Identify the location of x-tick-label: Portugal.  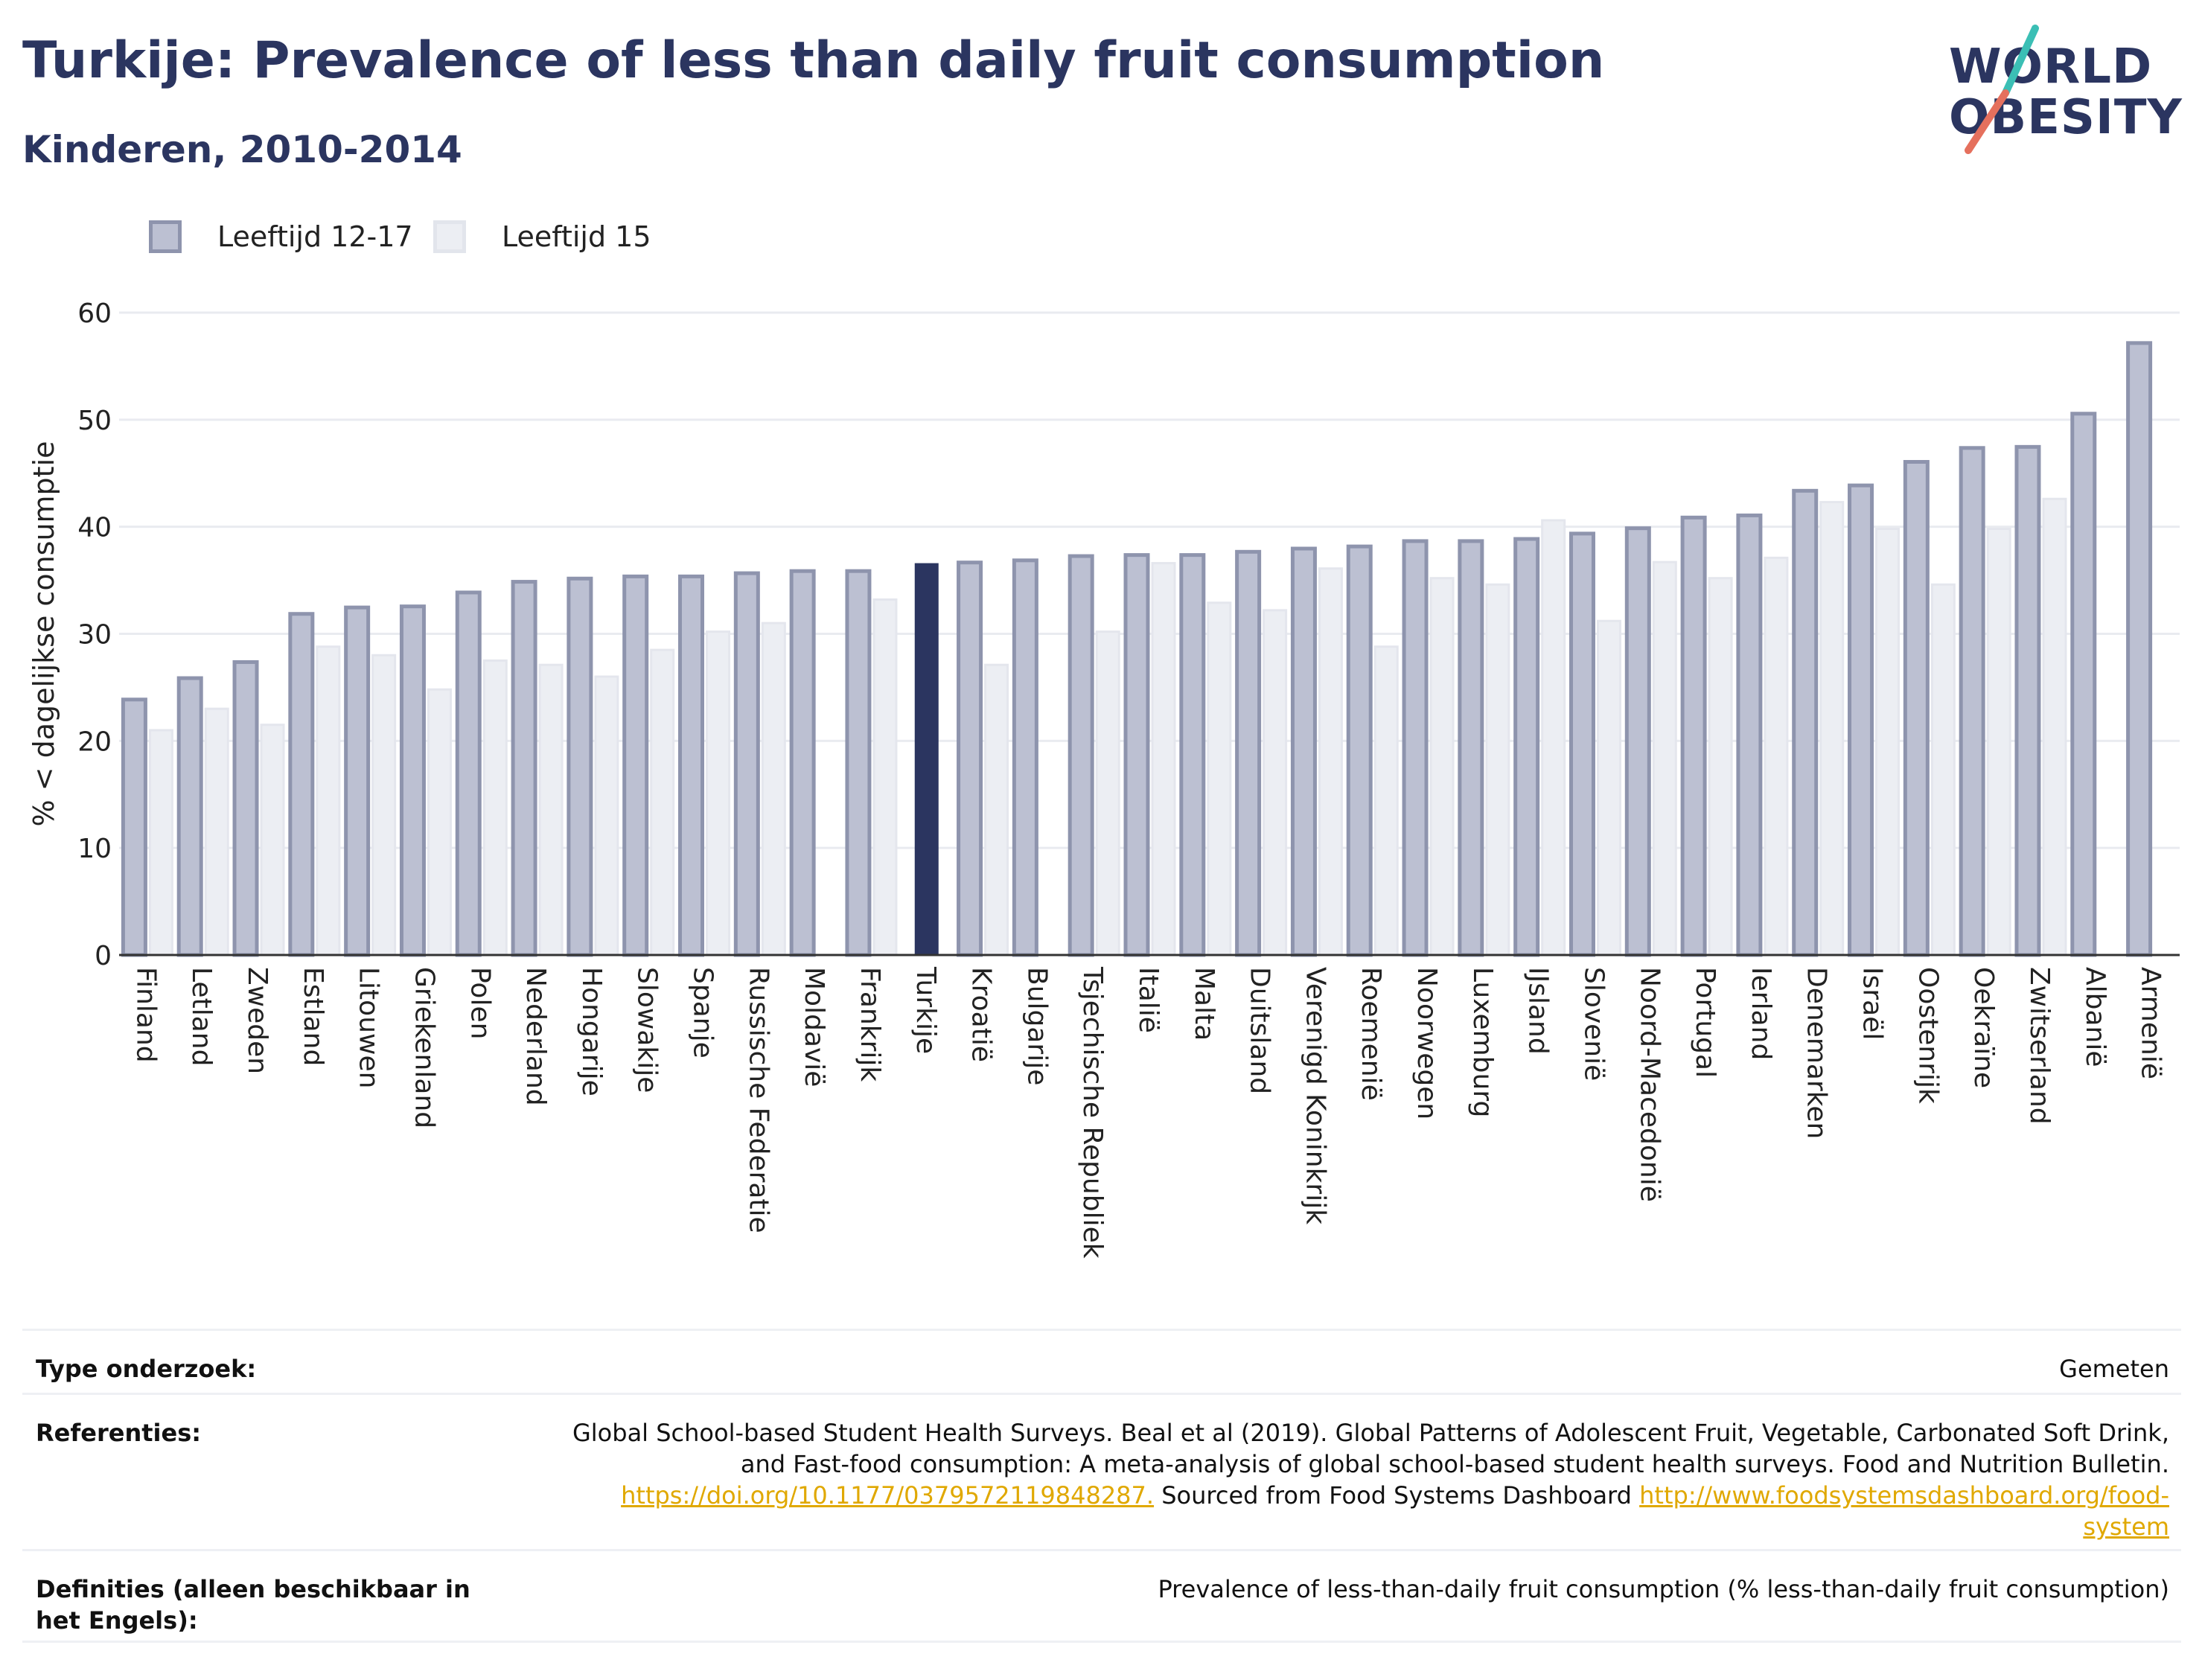
(1705, 1022).